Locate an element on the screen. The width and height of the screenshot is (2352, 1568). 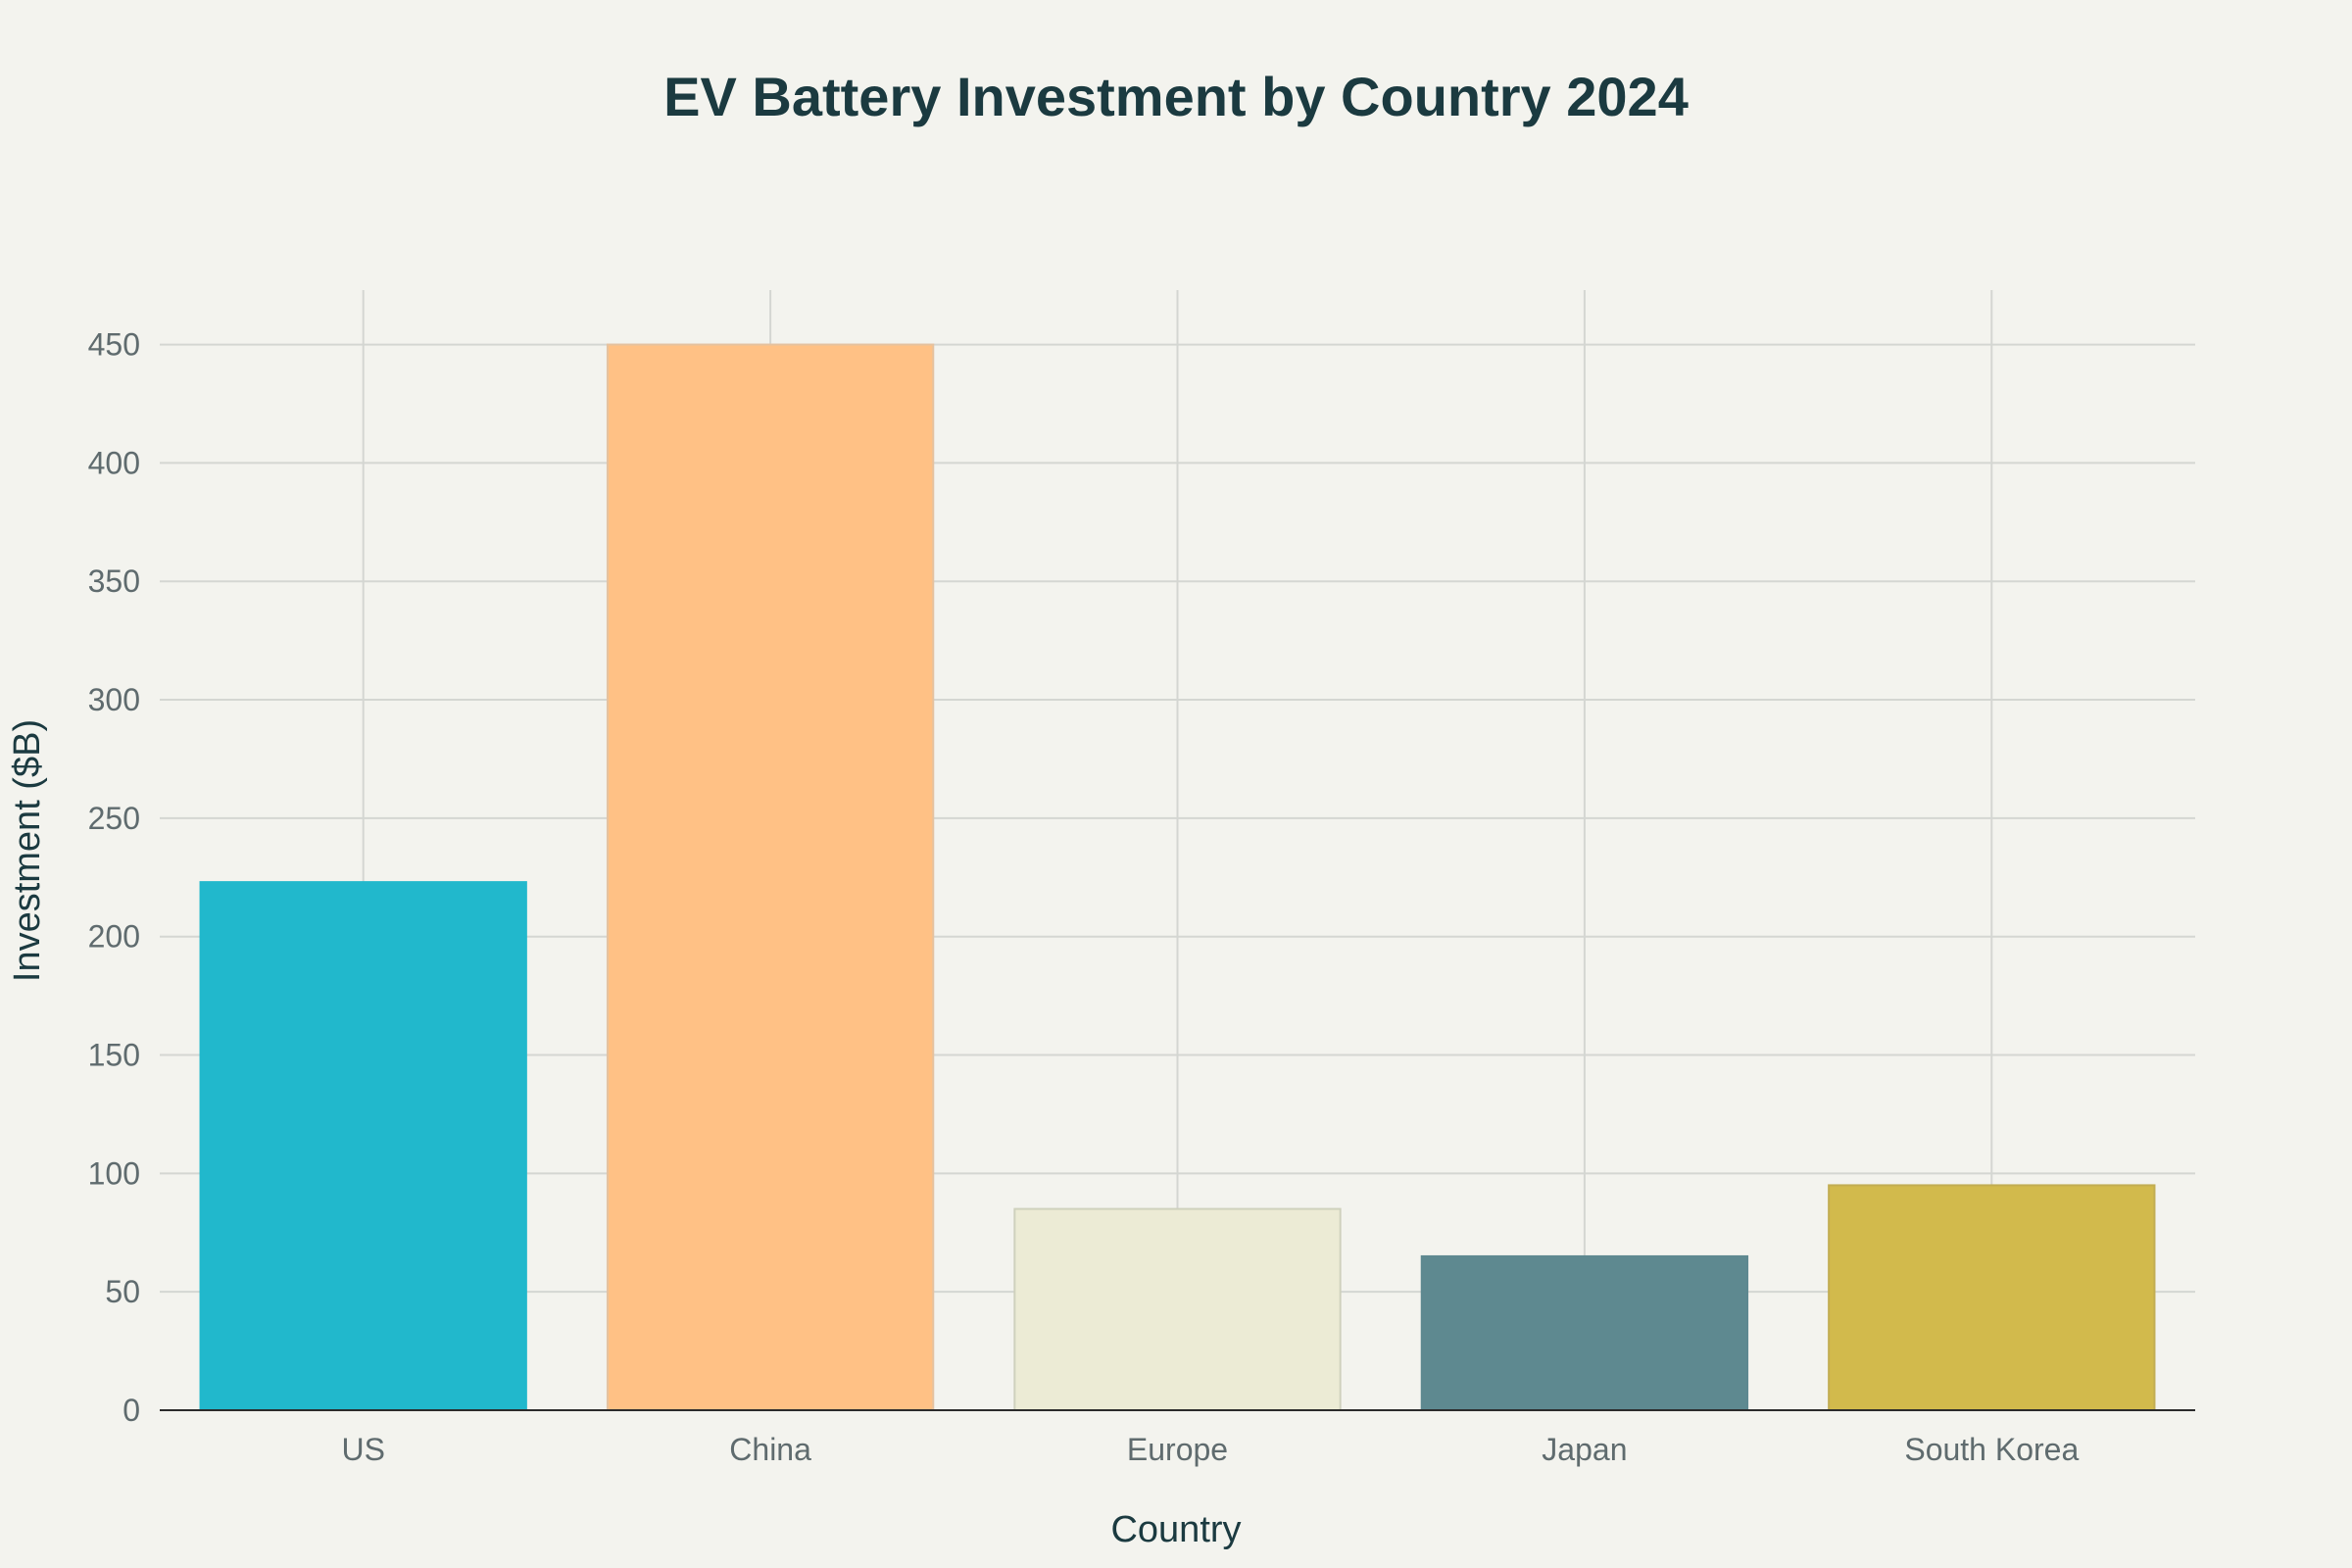
x-axis-ticks: US China Europe Japan South Korea is located at coordinates (1210, 1449).